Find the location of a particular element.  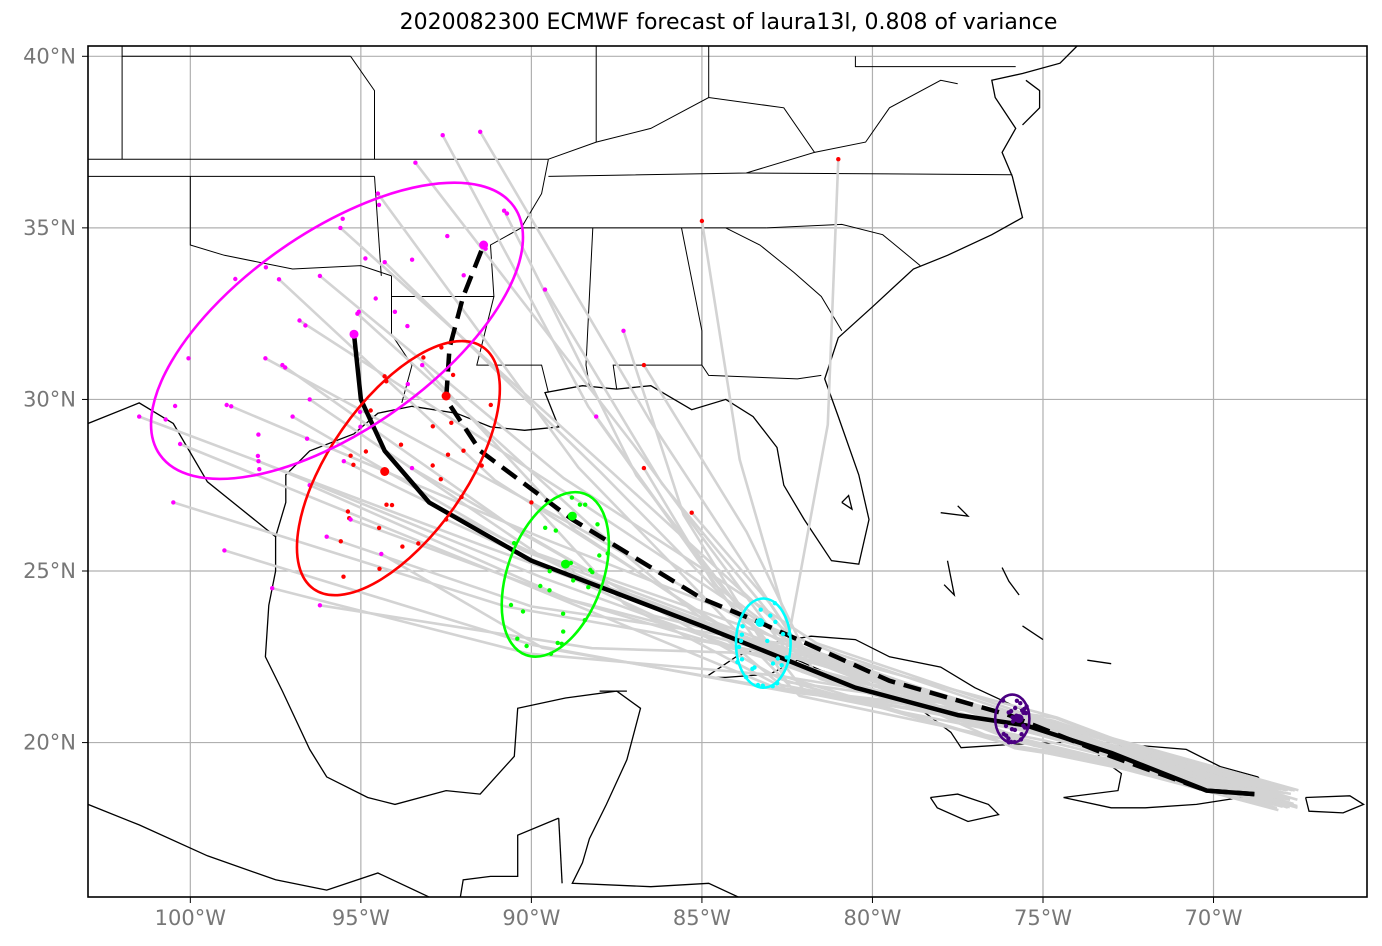

y-tick-label: 20°N is located at coordinates (49, 743).